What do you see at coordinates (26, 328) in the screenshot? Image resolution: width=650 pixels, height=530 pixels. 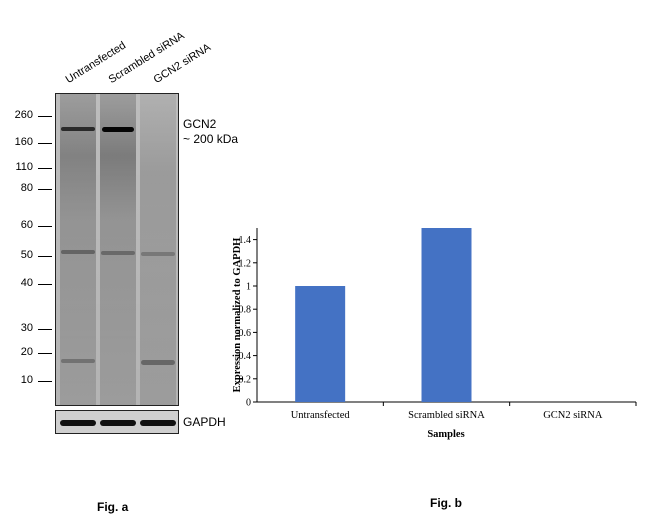 I see `mw-marker-30: 30` at bounding box center [26, 328].